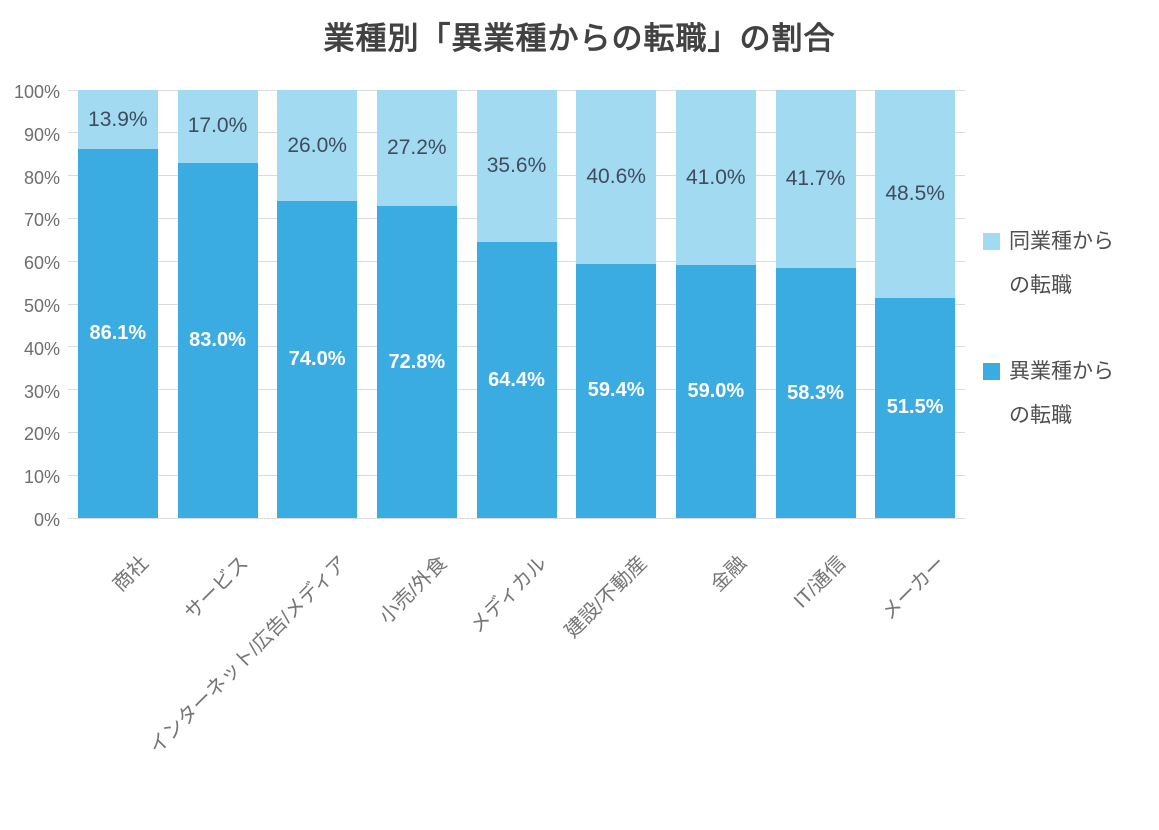  I want to click on y-axis-label: 40%, so click(41, 348).